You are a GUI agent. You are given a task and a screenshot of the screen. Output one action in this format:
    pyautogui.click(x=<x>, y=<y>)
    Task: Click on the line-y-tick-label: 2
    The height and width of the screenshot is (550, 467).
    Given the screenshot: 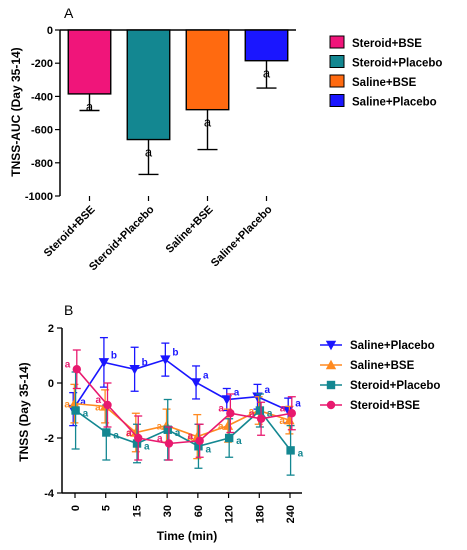 What is the action you would take?
    pyautogui.click(x=51, y=329)
    